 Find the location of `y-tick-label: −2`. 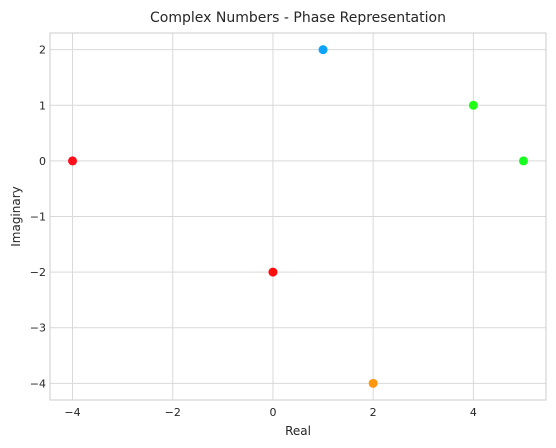

y-tick-label: −2 is located at coordinates (38, 272).